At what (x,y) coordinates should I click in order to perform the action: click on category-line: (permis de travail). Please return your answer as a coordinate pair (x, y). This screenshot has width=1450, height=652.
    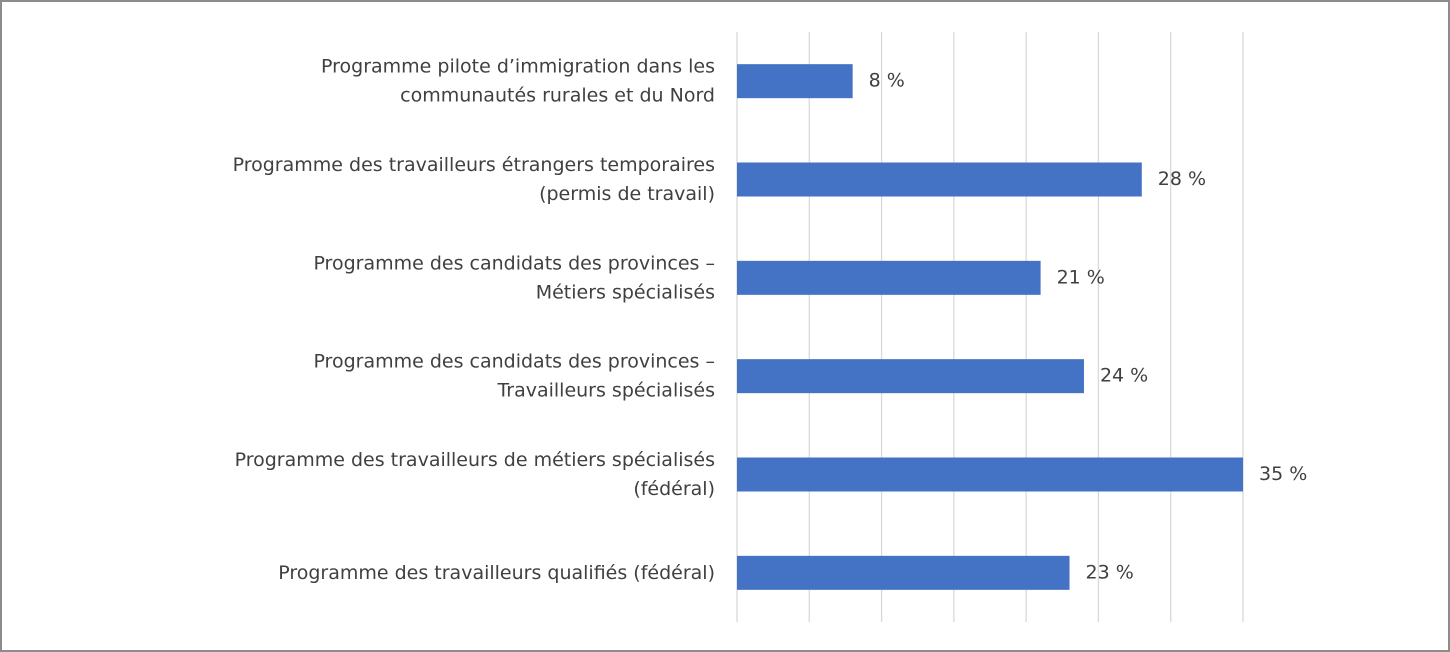
    Looking at the image, I should click on (627, 194).